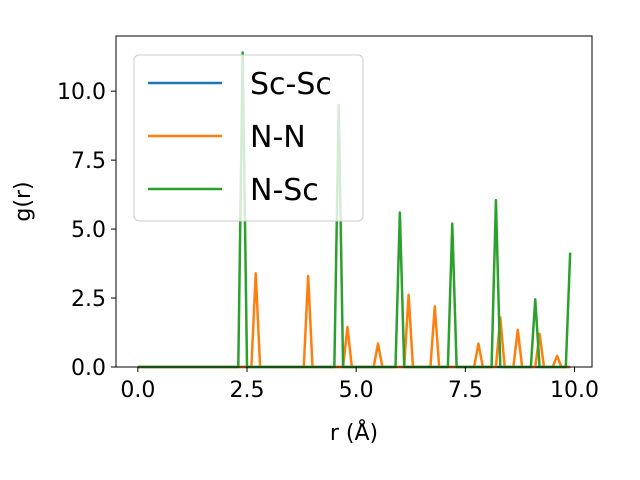 Image resolution: width=640 pixels, height=480 pixels. What do you see at coordinates (23, 201) in the screenshot?
I see `y-axis-label: g(r)` at bounding box center [23, 201].